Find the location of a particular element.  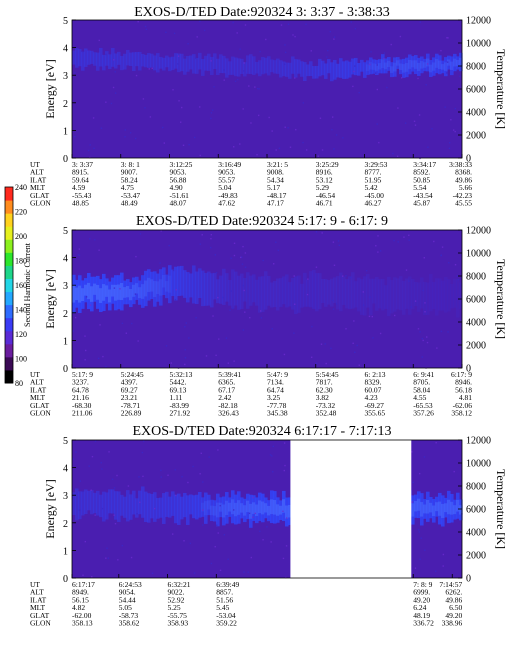

ephemeris-cell: -78.71 is located at coordinates (131, 405).